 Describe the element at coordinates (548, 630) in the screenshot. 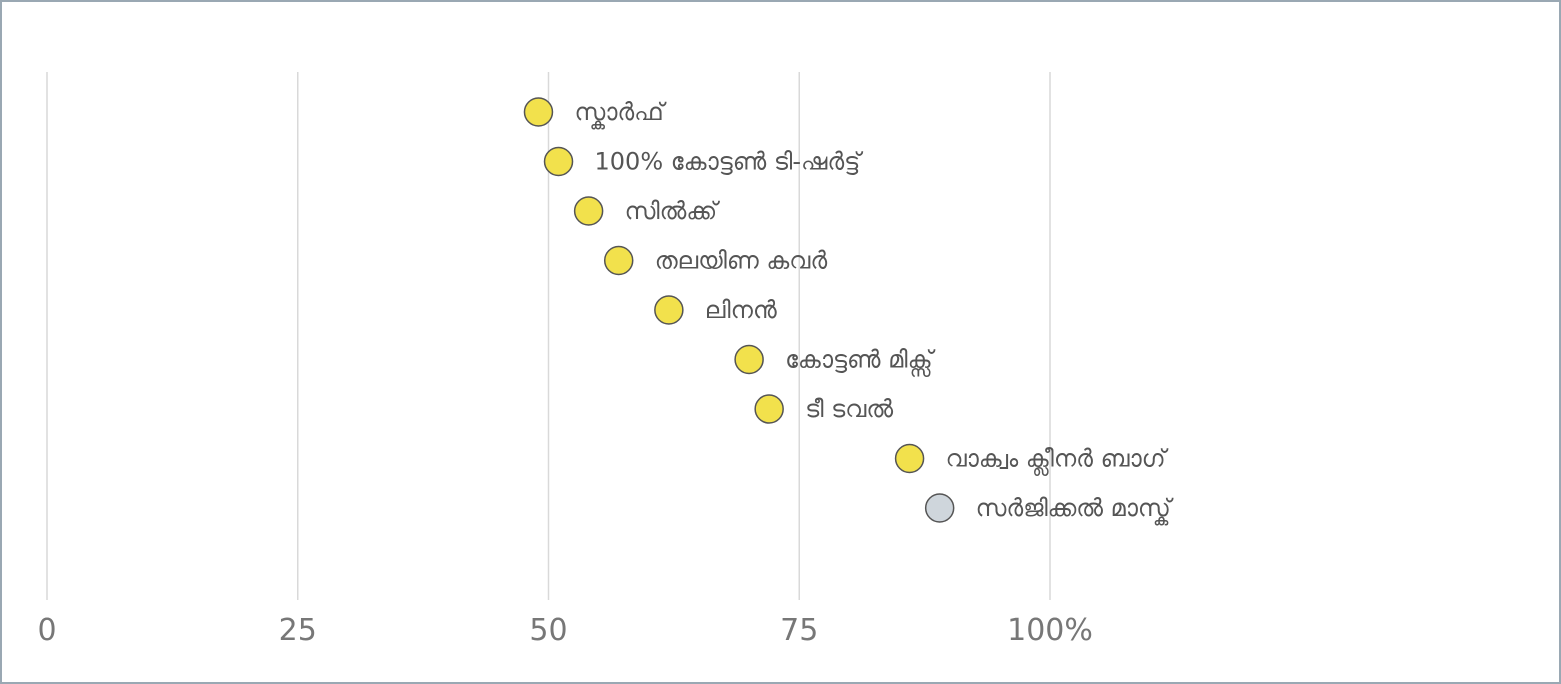

I see `x-tick-label: 50` at that location.